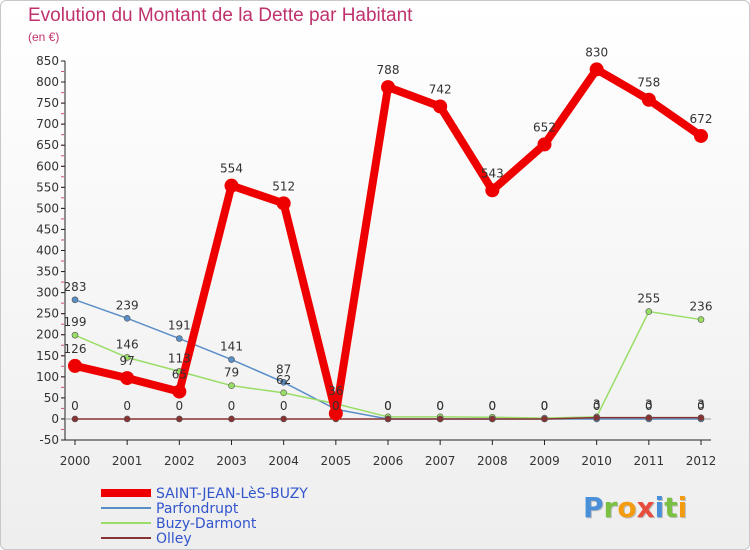 The width and height of the screenshot is (750, 550). I want to click on x-tick-label: 2010, so click(596, 461).